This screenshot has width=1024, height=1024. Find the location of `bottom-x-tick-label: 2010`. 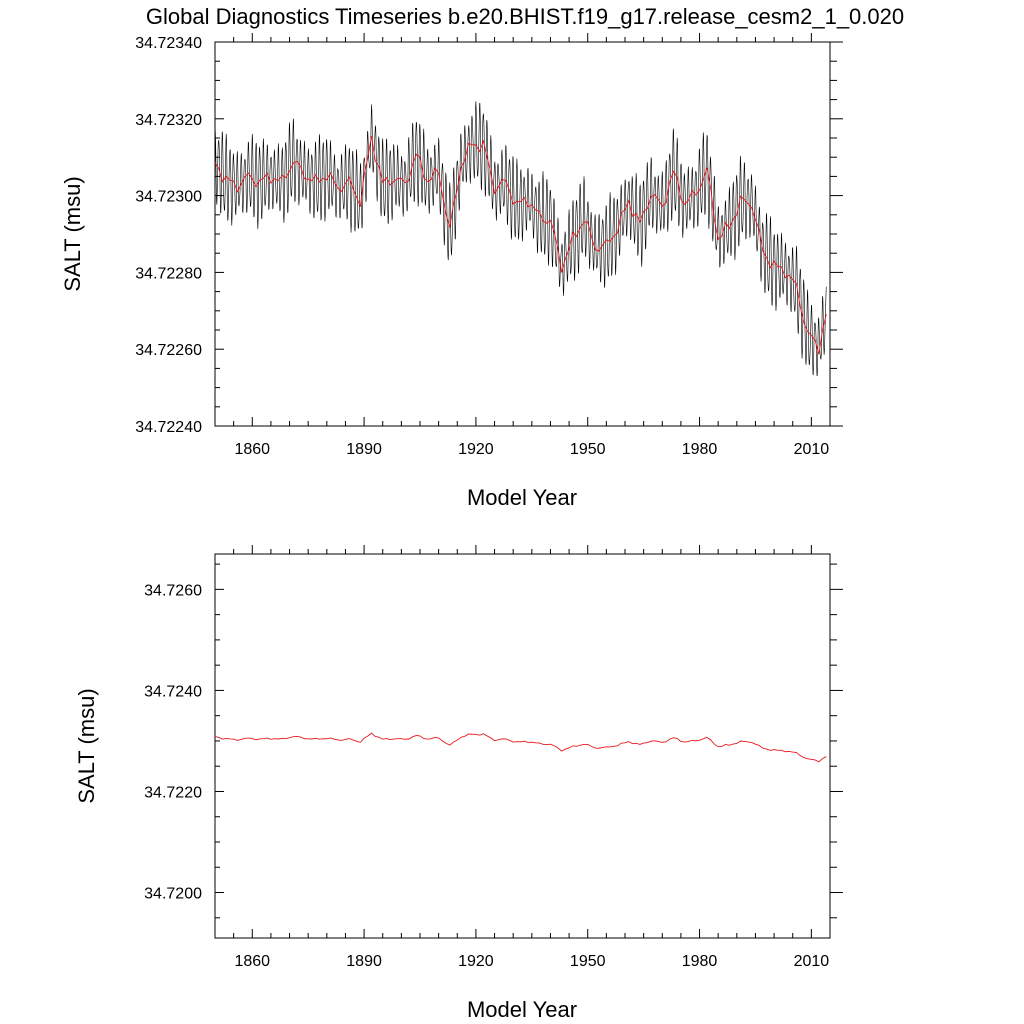

bottom-x-tick-label: 2010 is located at coordinates (812, 961).